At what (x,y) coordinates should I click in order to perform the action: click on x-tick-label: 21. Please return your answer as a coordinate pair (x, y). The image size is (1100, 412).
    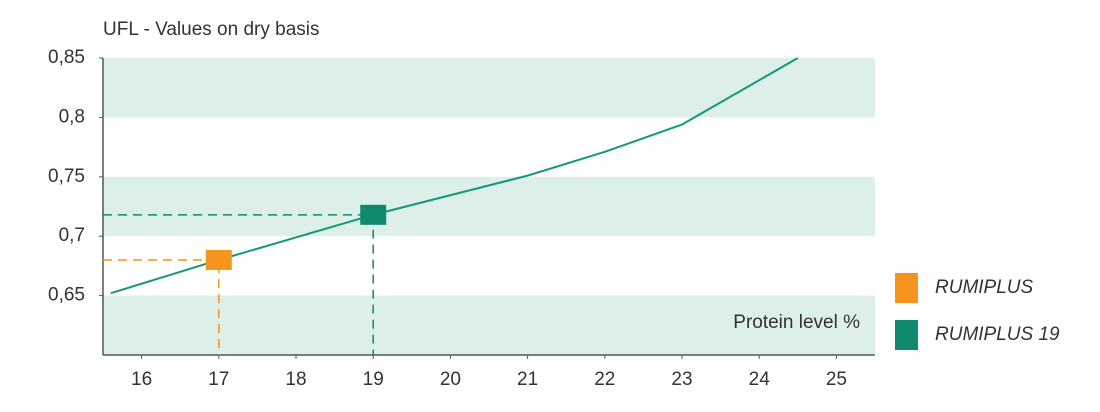
    Looking at the image, I should click on (527, 379).